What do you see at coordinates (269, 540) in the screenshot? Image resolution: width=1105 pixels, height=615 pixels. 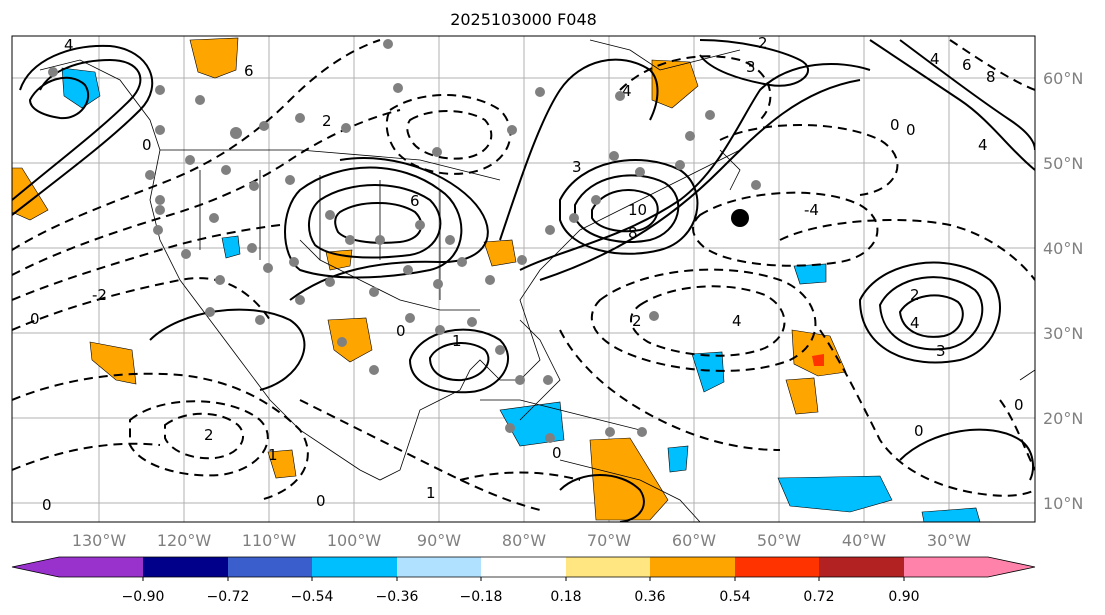 I see `lon-label: 110°W` at bounding box center [269, 540].